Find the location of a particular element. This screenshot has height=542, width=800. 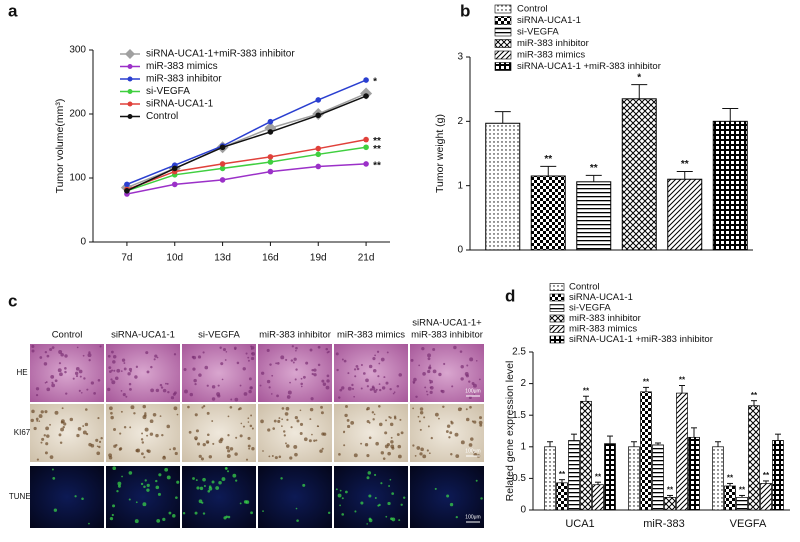

significance: ** is located at coordinates (548, 159).